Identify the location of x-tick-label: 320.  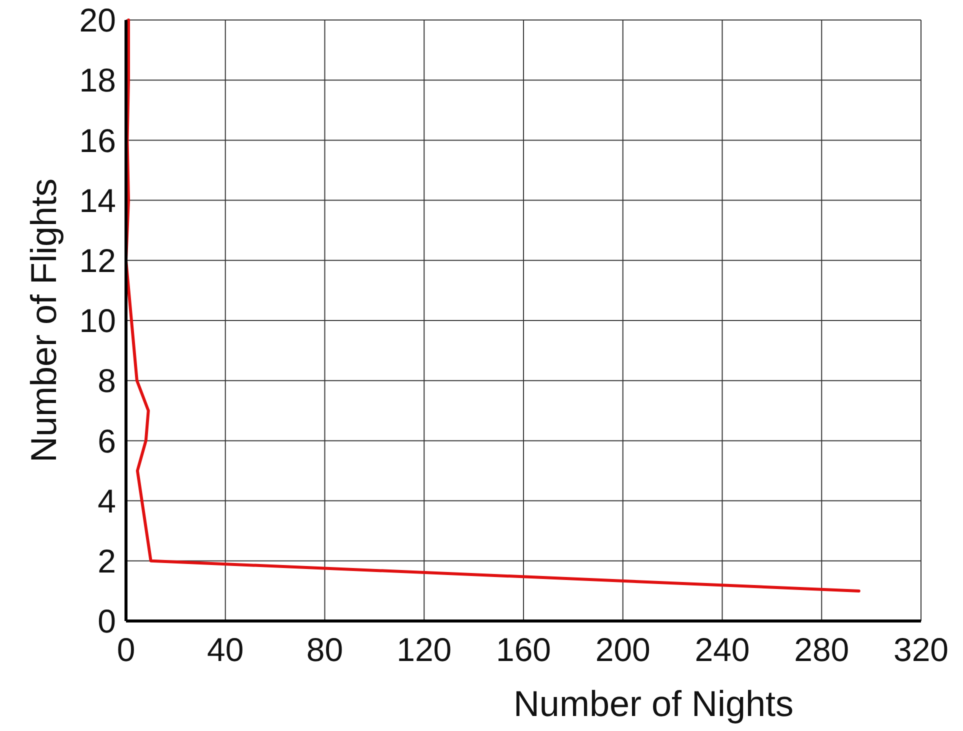
(921, 649).